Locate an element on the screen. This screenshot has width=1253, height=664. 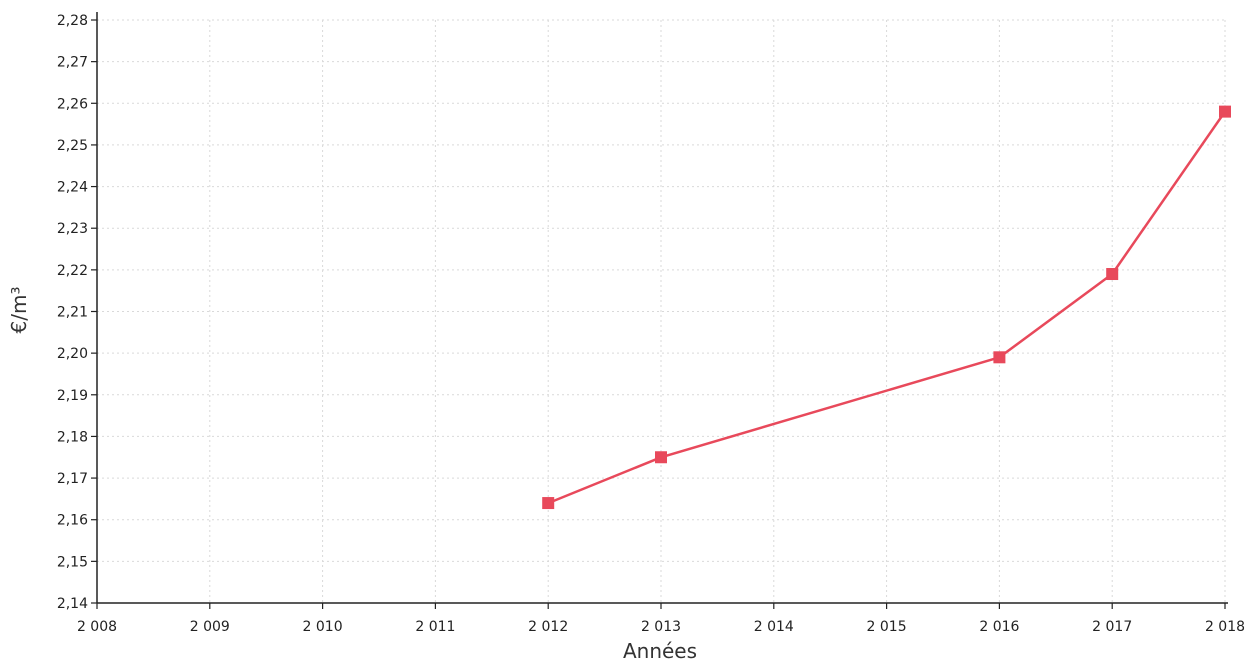
y-tick-label: 2,15 is located at coordinates (72, 562).